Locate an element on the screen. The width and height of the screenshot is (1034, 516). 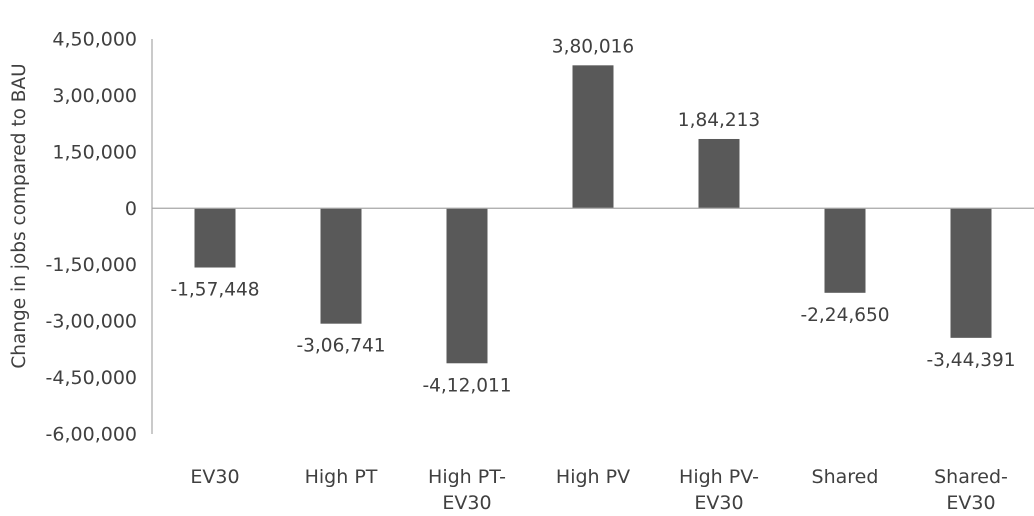
y-tick-label: 1,50,000 is located at coordinates (94, 152).